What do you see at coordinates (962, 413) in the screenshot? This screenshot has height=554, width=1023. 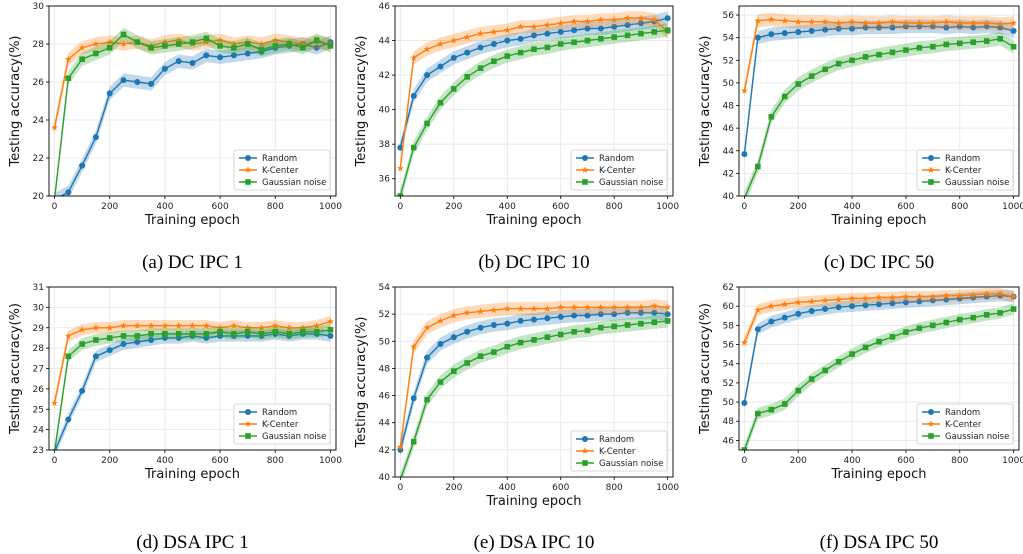 I see `legend-label: Random` at bounding box center [962, 413].